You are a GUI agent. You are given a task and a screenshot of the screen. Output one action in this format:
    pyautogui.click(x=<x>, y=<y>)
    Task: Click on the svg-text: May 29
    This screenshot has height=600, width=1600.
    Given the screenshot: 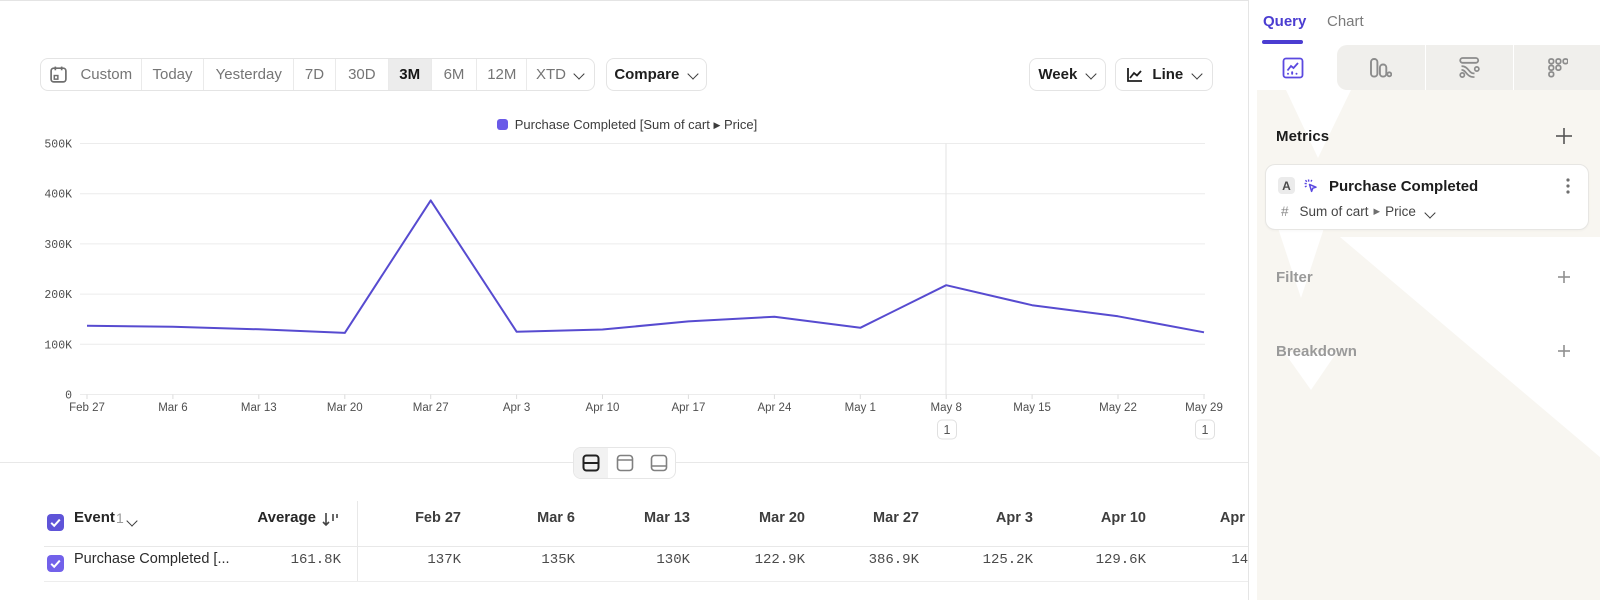 What is the action you would take?
    pyautogui.click(x=1204, y=408)
    